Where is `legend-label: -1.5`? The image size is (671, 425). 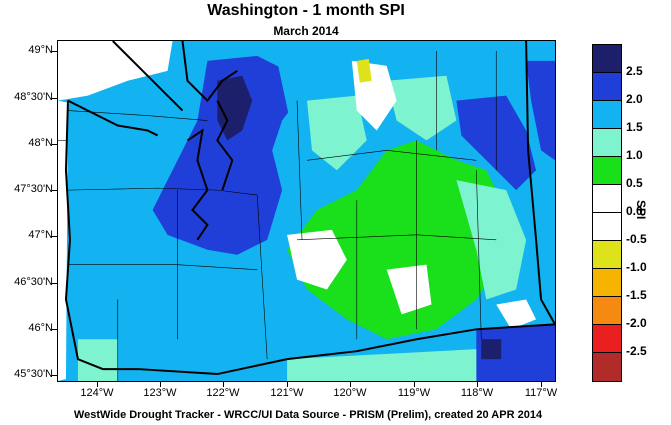
legend-label: -1.5 is located at coordinates (636, 295).